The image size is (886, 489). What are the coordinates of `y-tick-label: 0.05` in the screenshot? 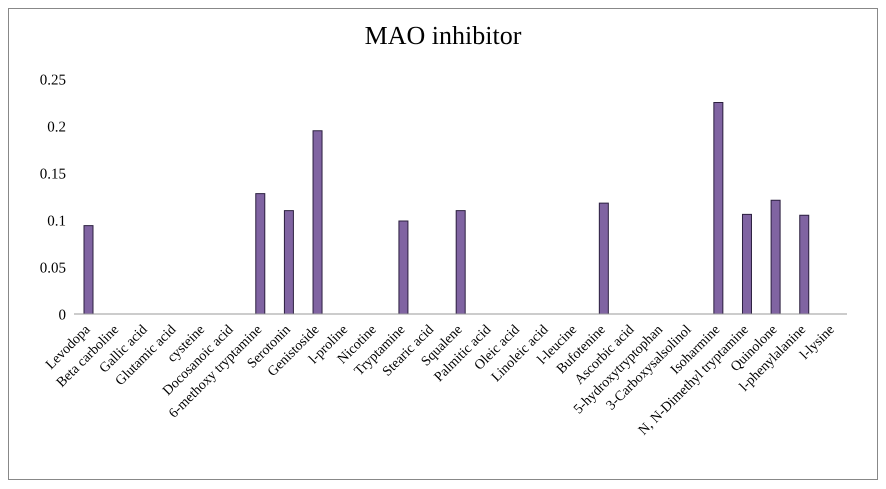 It's located at (53, 268).